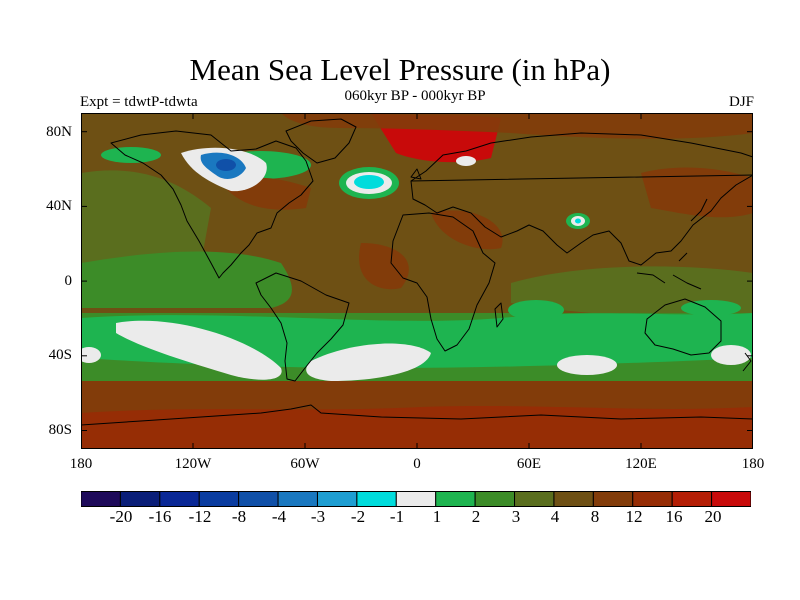  I want to click on coast-africa, so click(443, 282).